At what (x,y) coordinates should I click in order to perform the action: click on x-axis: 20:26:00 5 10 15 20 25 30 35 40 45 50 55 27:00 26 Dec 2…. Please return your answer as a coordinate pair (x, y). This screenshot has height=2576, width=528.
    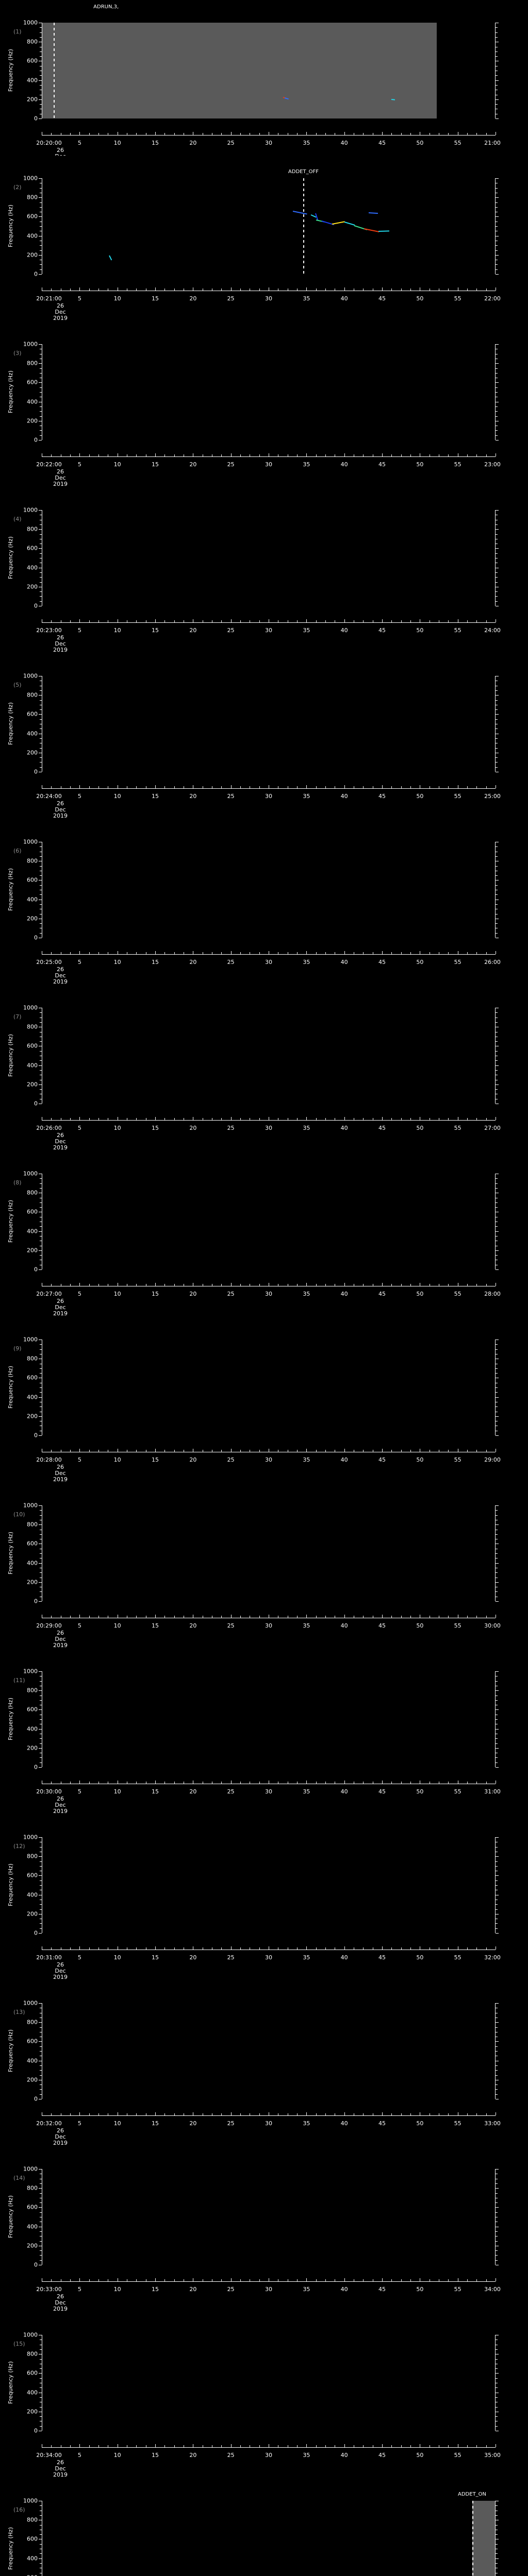
    Looking at the image, I should click on (268, 1134).